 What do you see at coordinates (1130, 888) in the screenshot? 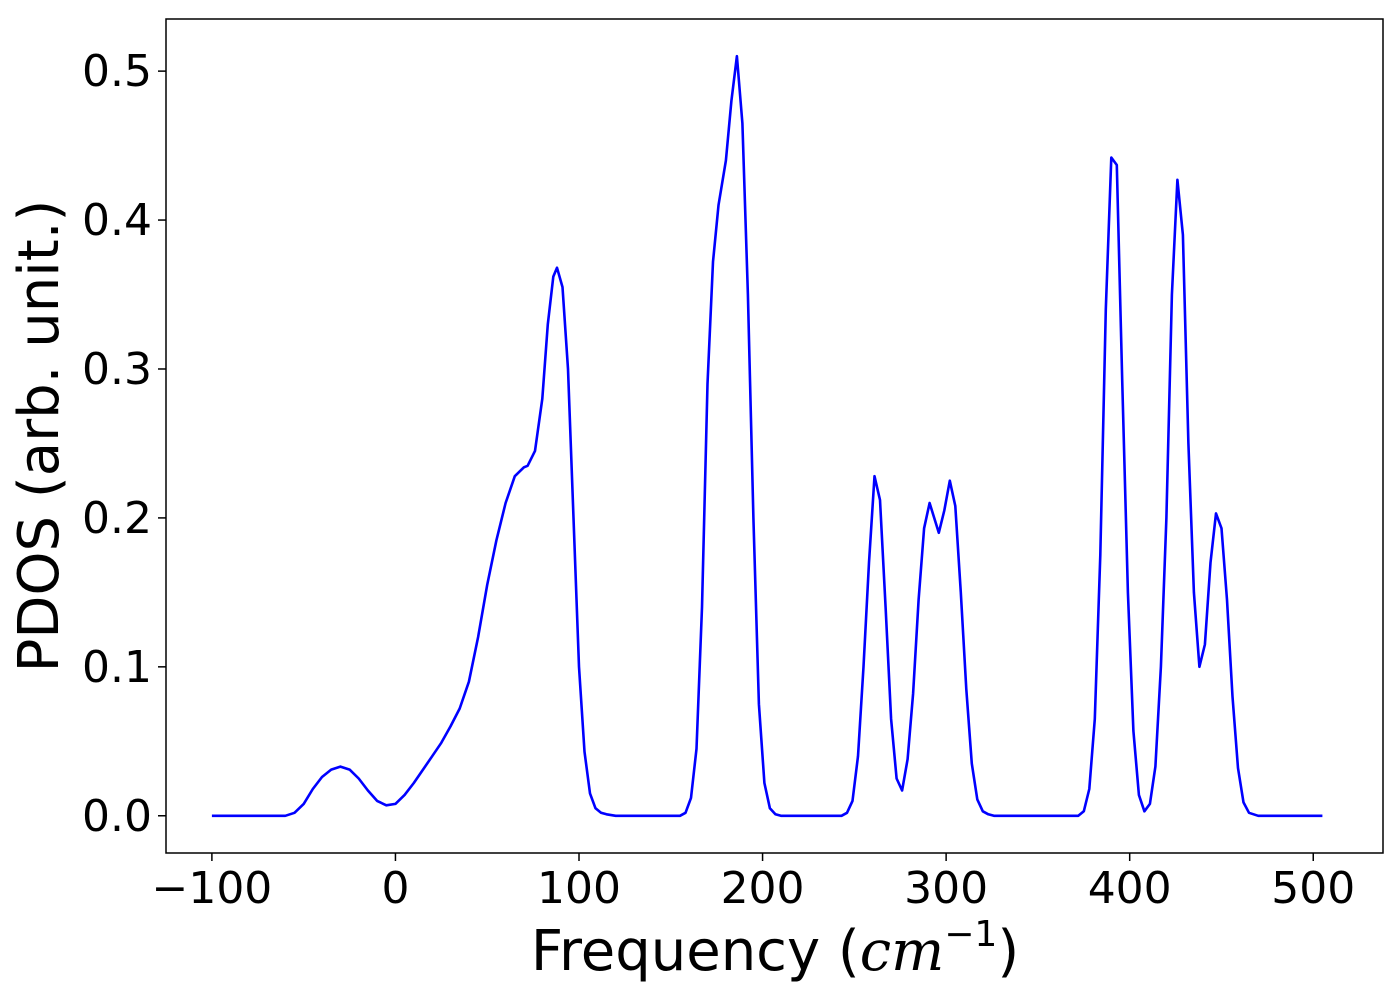
I see `x-tick-label: 400` at bounding box center [1130, 888].